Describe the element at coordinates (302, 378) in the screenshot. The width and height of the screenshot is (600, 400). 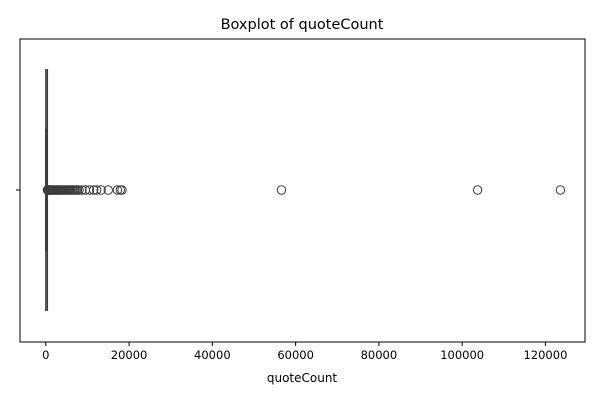
I see `x-axis-label: quoteCount` at that location.